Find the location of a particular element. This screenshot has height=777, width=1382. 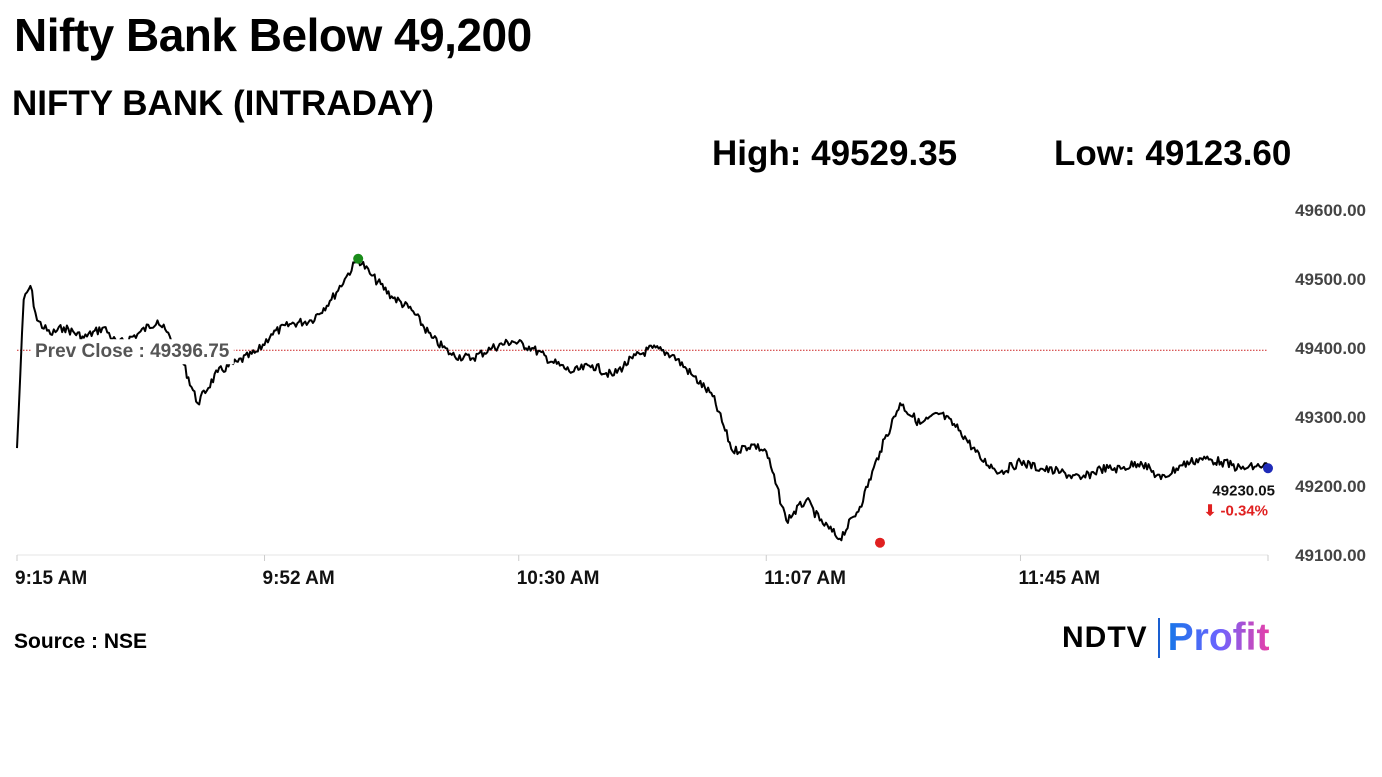

high-marker is located at coordinates (358, 258).